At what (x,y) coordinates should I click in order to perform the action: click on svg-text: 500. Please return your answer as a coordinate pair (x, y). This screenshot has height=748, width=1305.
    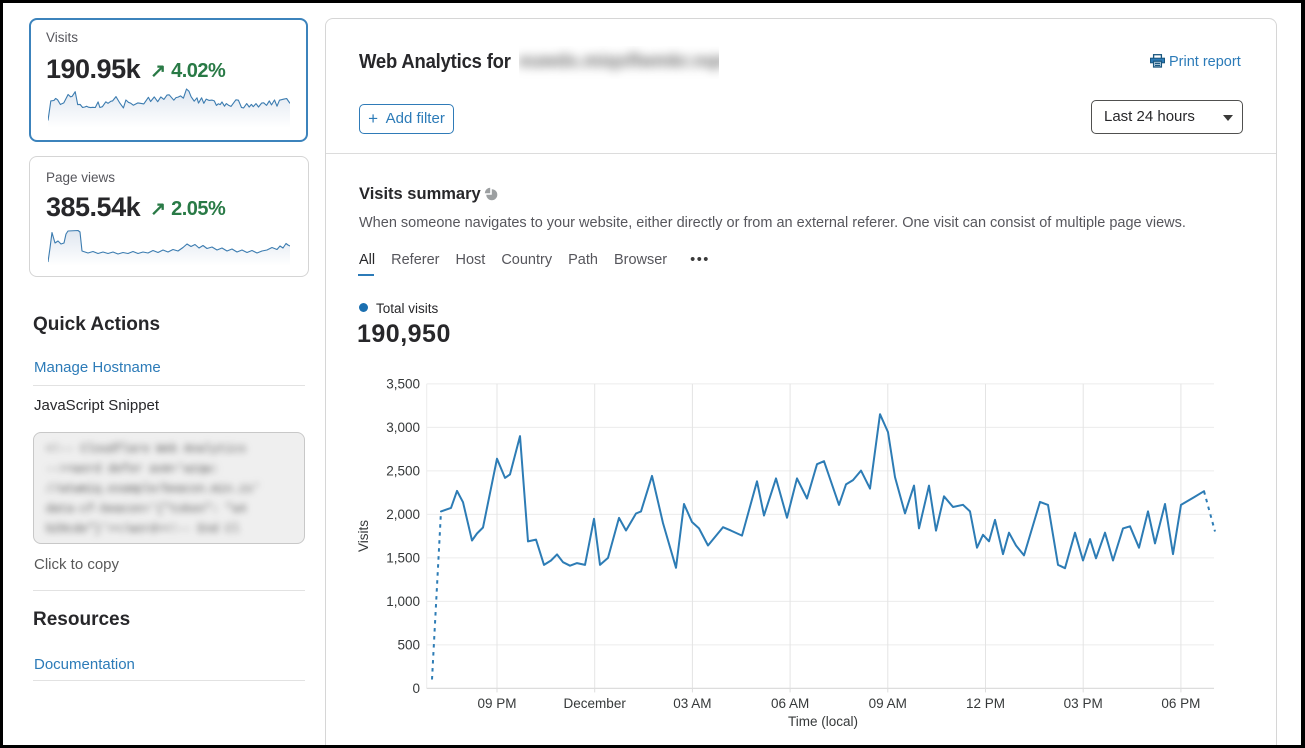
    Looking at the image, I should click on (408, 645).